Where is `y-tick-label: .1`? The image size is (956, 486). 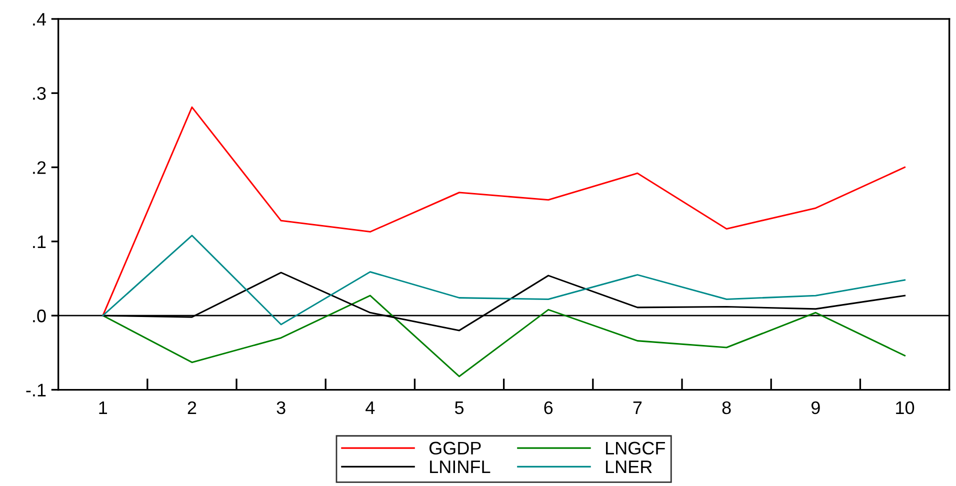
y-tick-label: .1 is located at coordinates (39, 242).